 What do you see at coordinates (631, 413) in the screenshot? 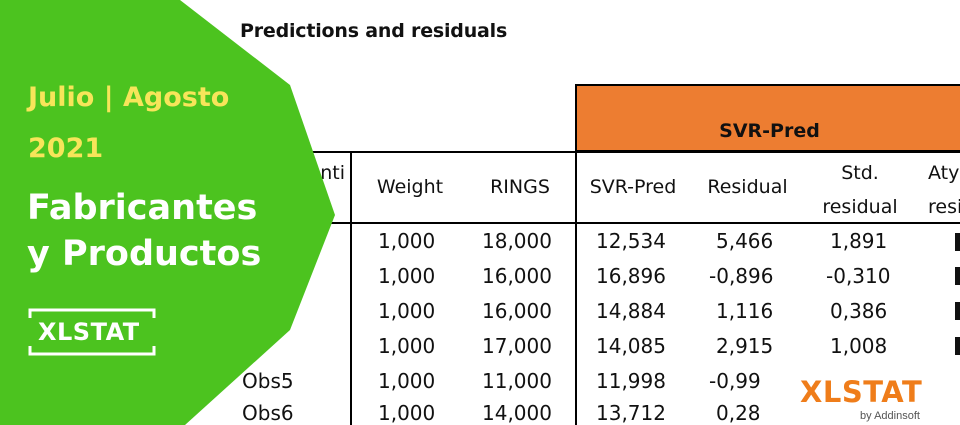
I see `cell-svr-pred: 13,712` at bounding box center [631, 413].